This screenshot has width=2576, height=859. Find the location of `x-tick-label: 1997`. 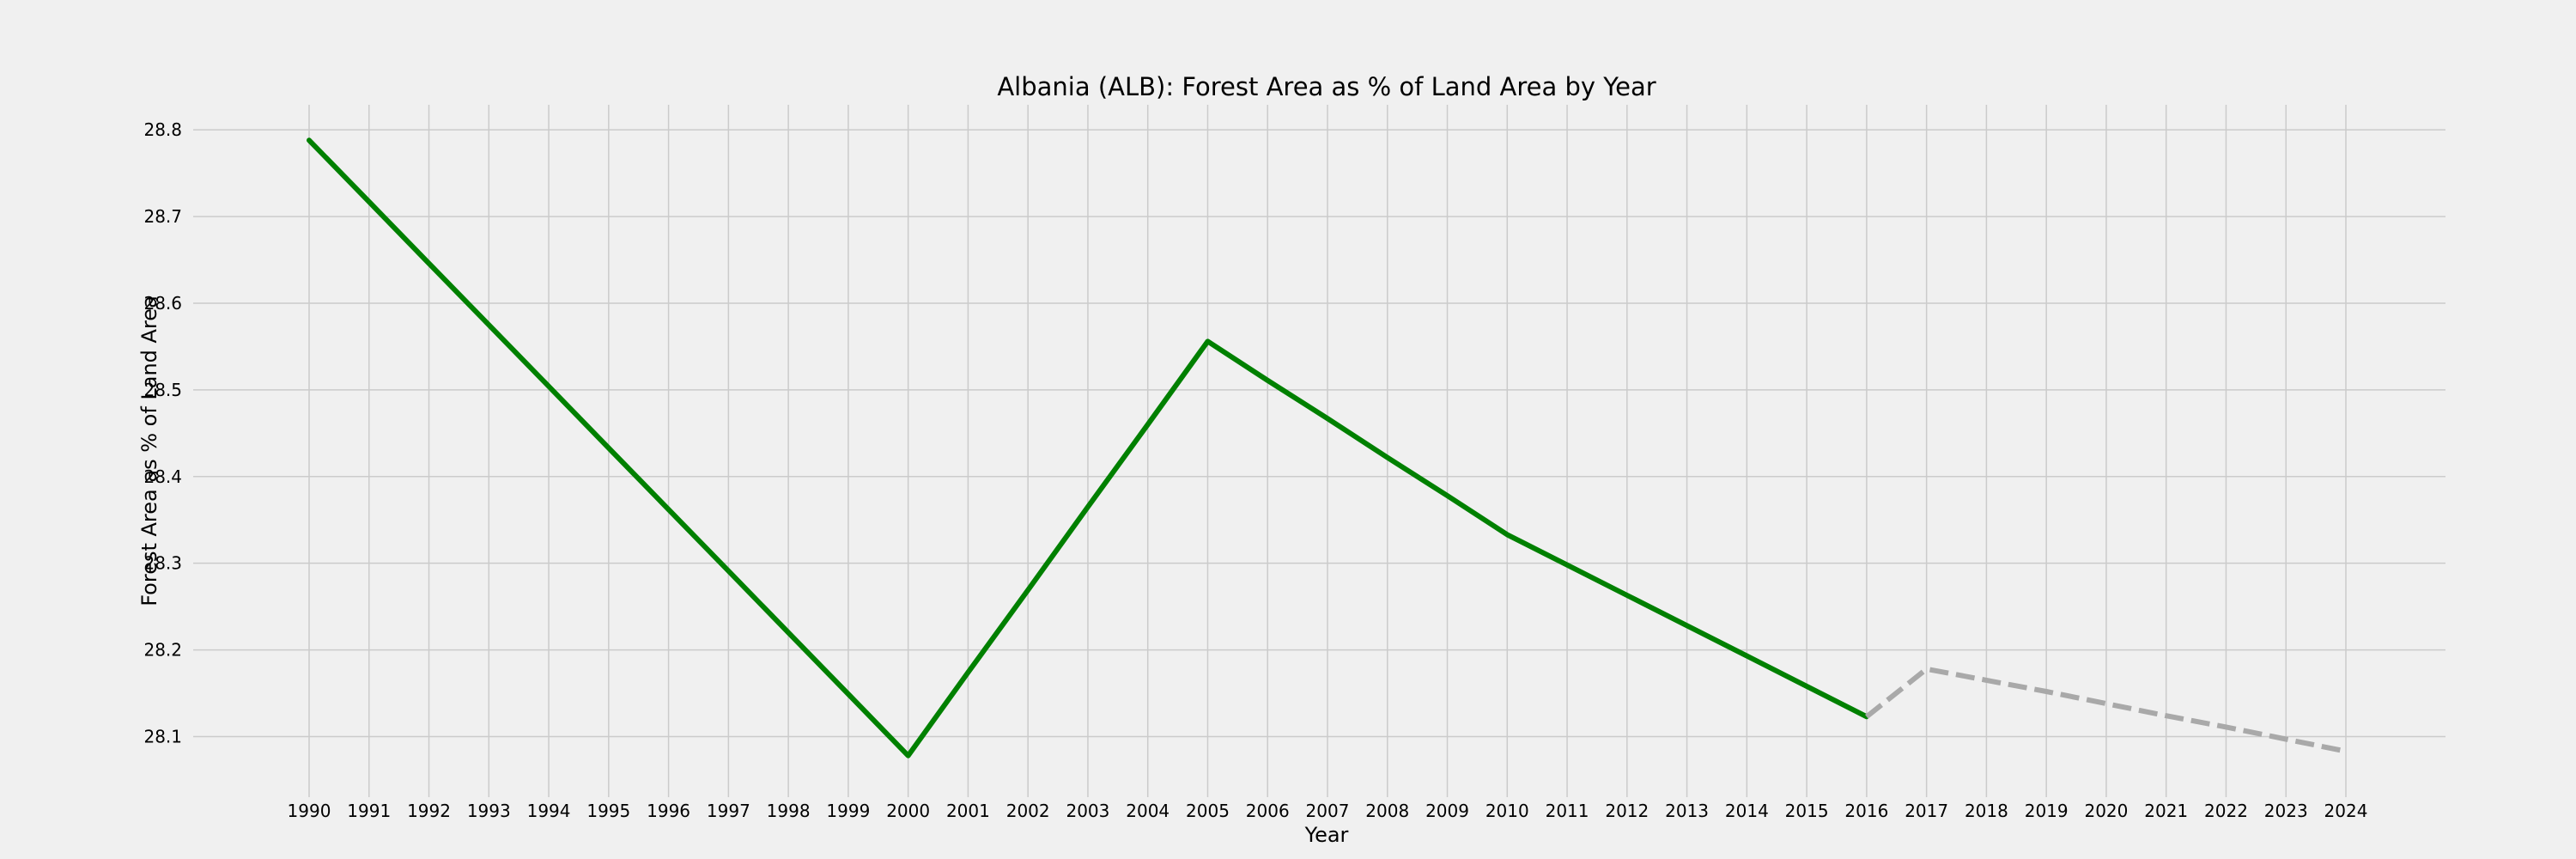

x-tick-label: 1997 is located at coordinates (728, 811).